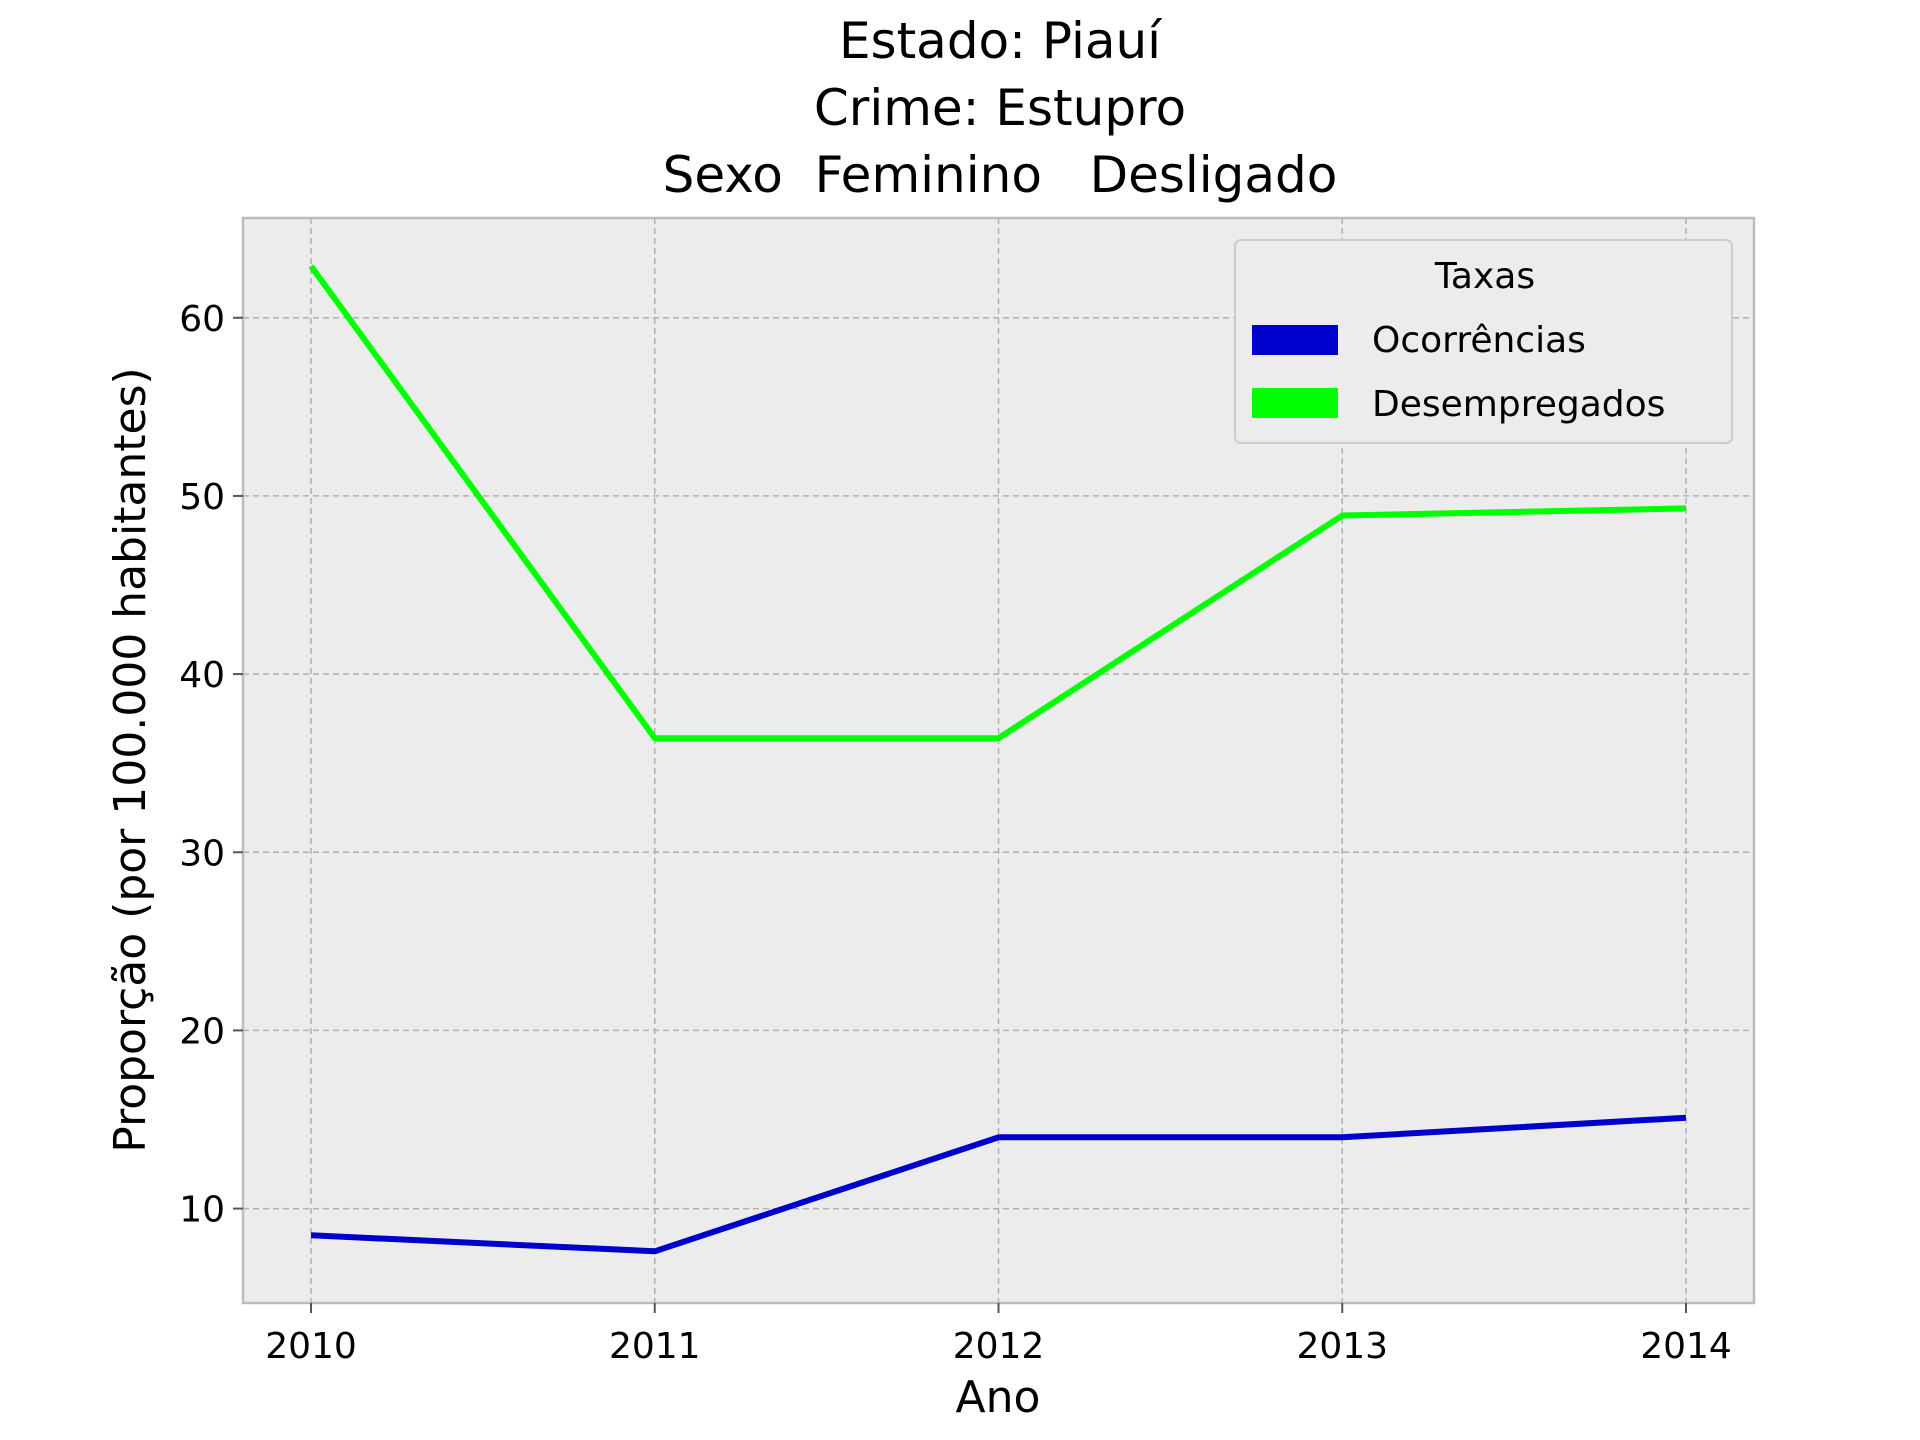  Describe the element at coordinates (202, 1031) in the screenshot. I see `y-tick-label: 20` at that location.